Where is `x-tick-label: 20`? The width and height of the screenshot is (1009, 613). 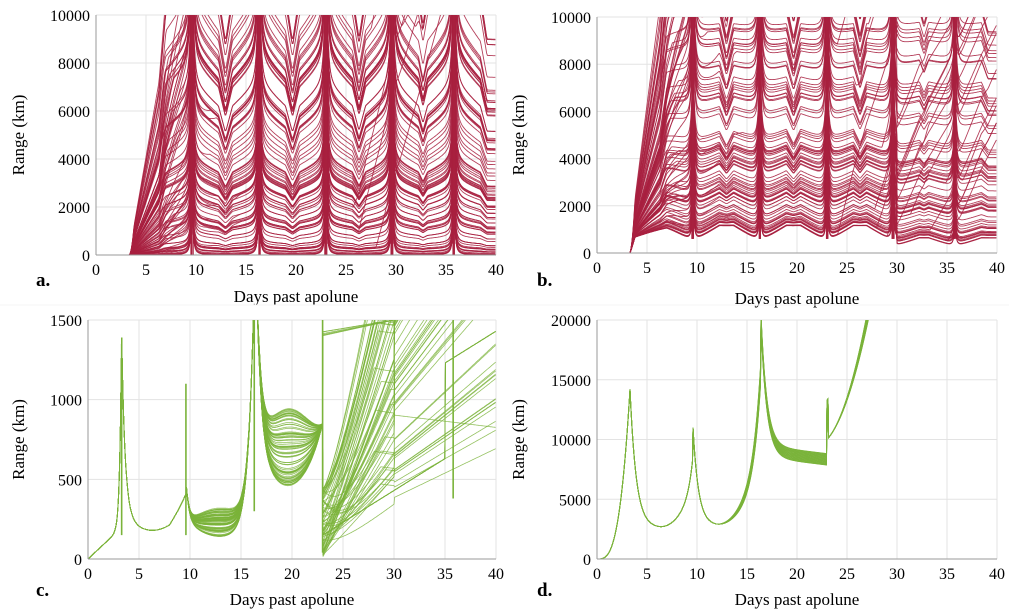
x-tick-label: 20 is located at coordinates (292, 574).